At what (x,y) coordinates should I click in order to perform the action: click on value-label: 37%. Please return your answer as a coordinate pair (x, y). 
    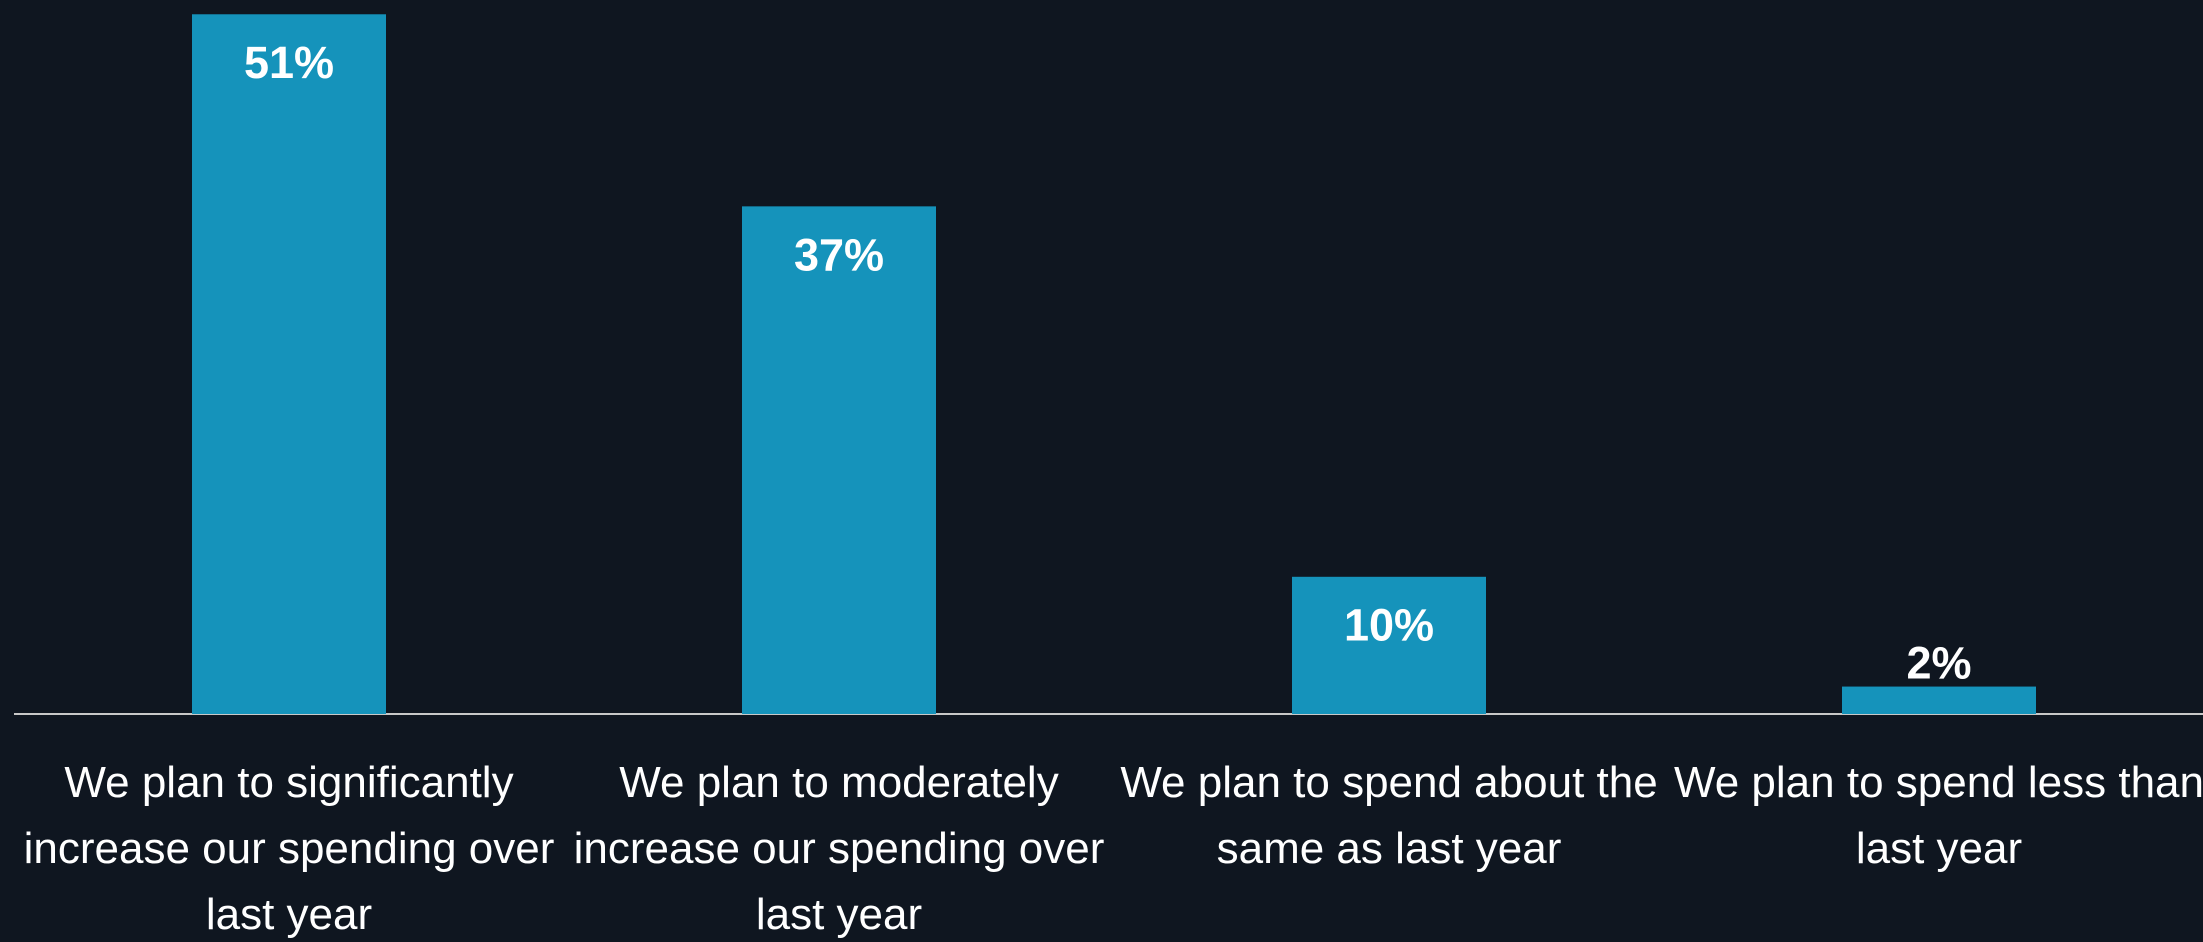
    Looking at the image, I should click on (839, 254).